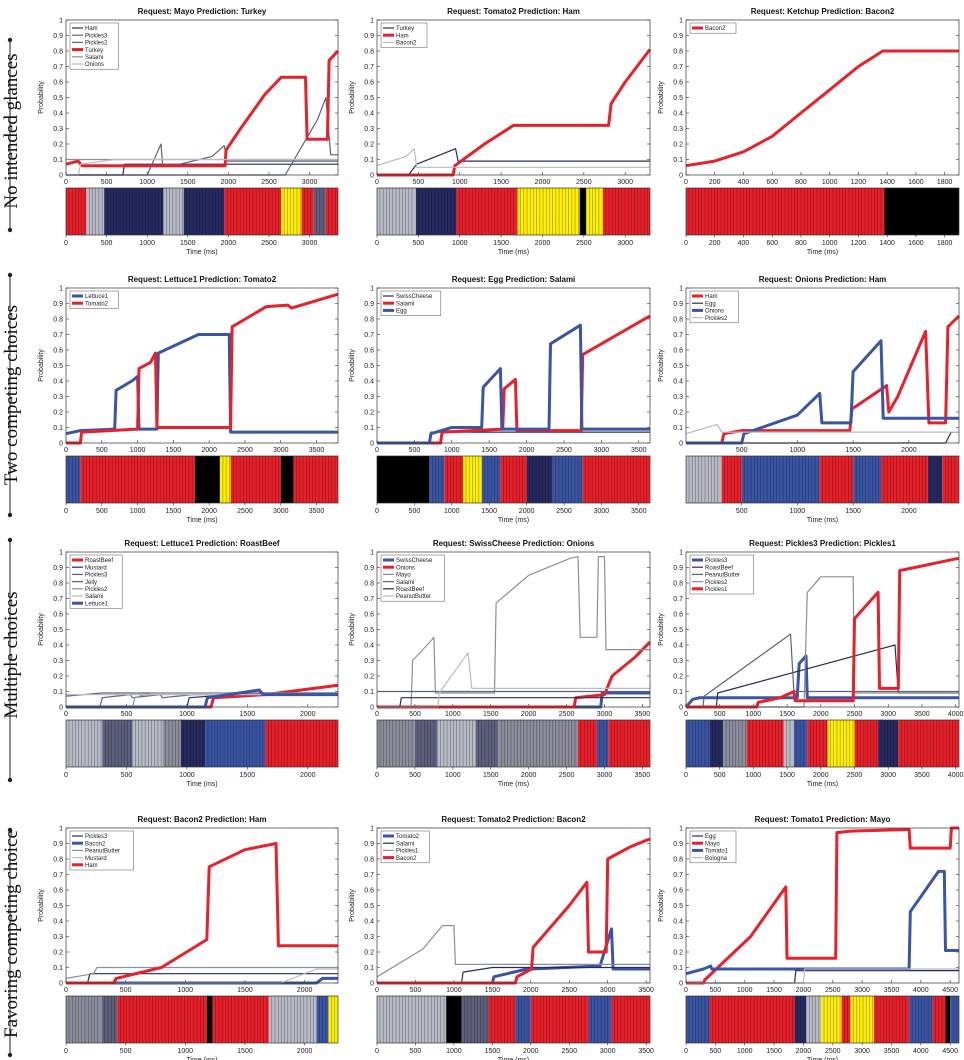 This screenshot has width=964, height=1060. I want to click on y-tick-label: 0, so click(61, 708).